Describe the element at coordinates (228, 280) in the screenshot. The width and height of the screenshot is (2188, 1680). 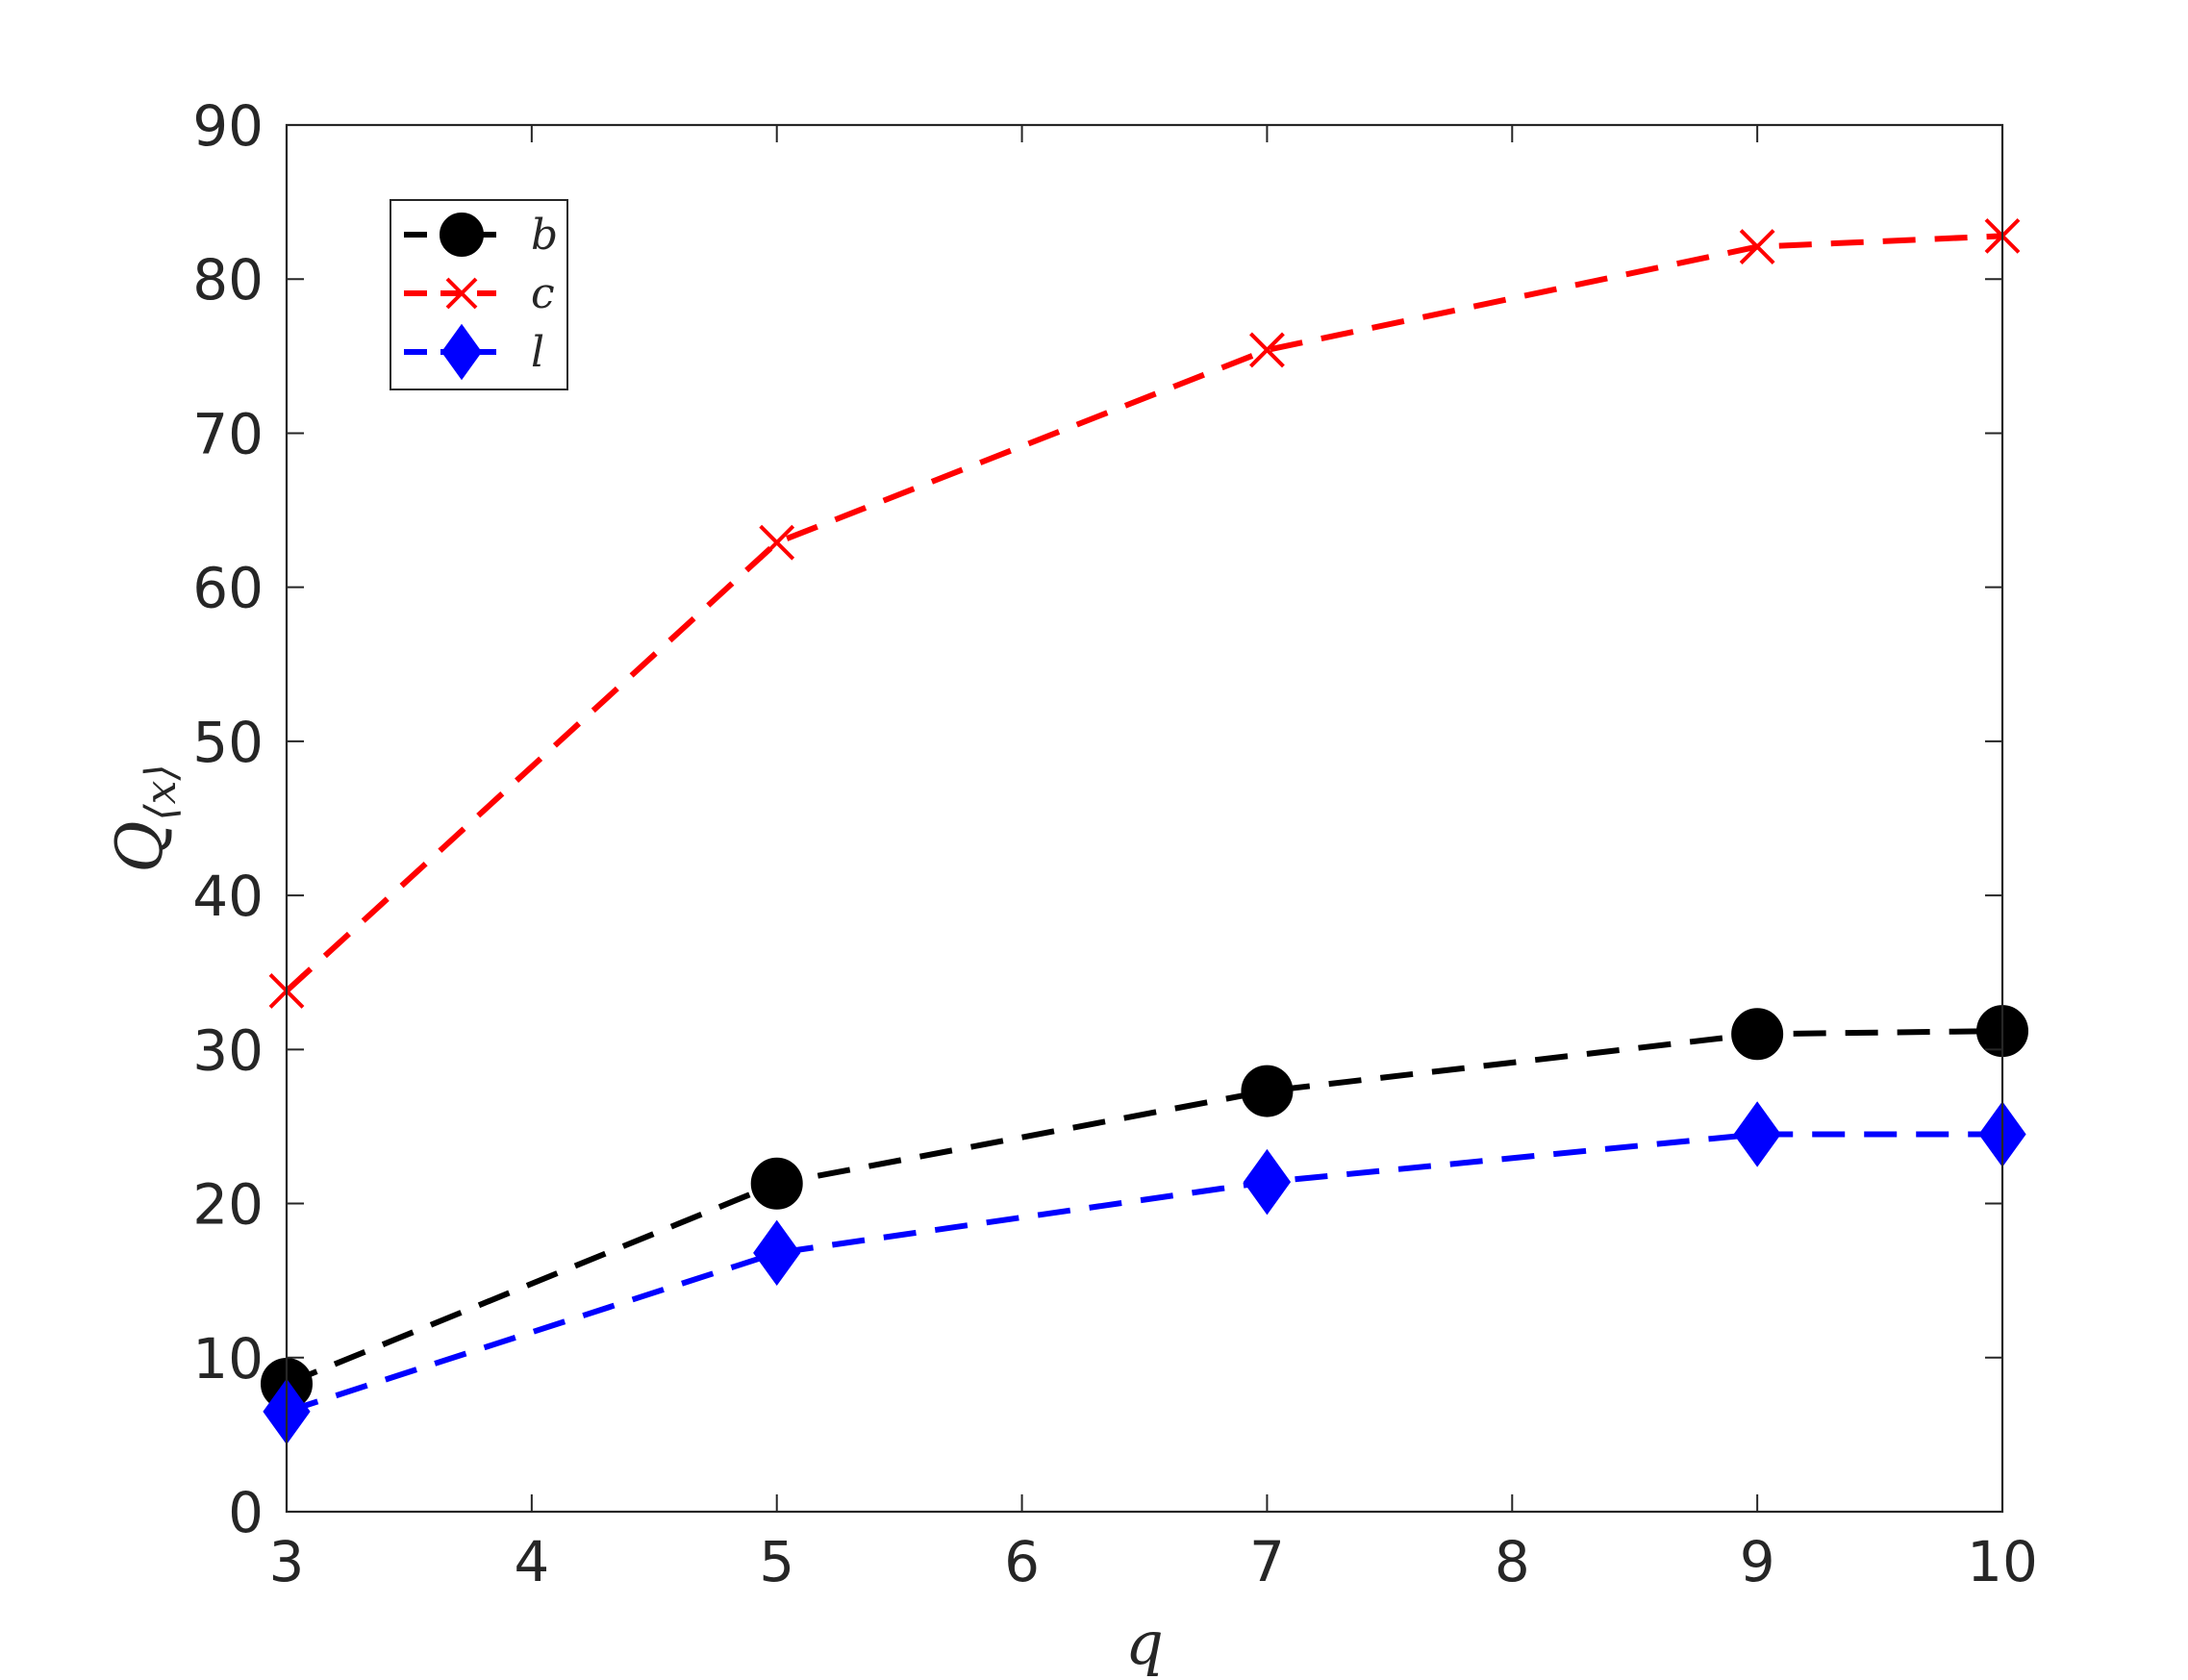
I see `y-tick-label: 80` at that location.